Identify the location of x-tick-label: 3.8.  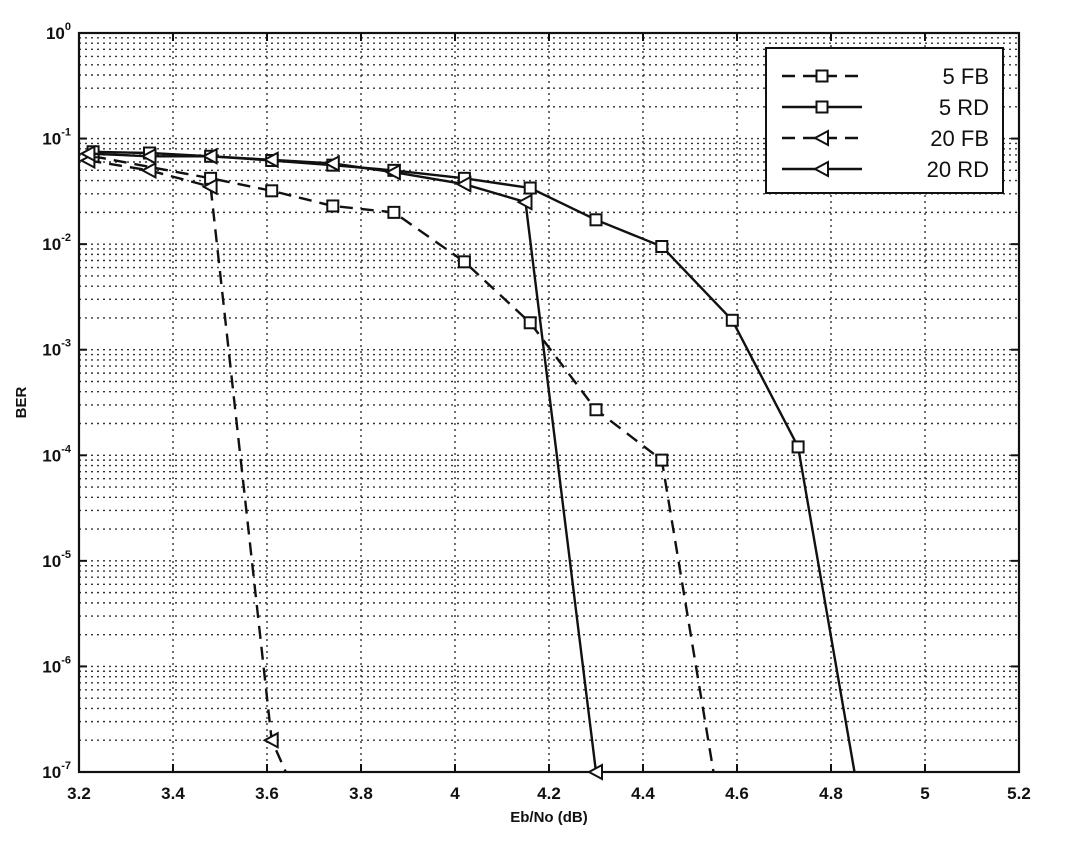
(361, 793).